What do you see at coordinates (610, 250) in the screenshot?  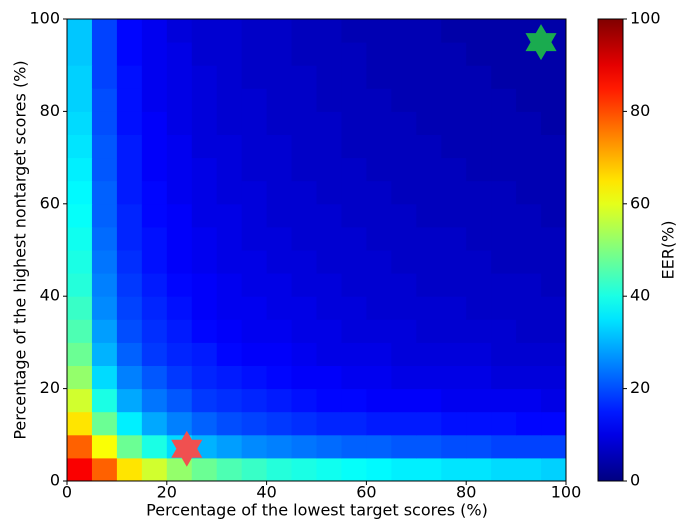 I see `colorbar` at bounding box center [610, 250].